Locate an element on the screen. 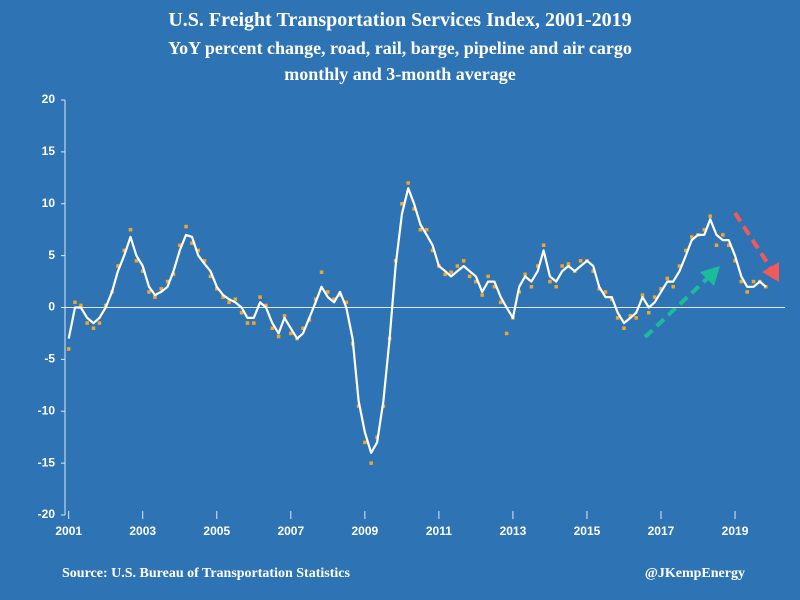  x-tick-label: 2003 is located at coordinates (142, 531).